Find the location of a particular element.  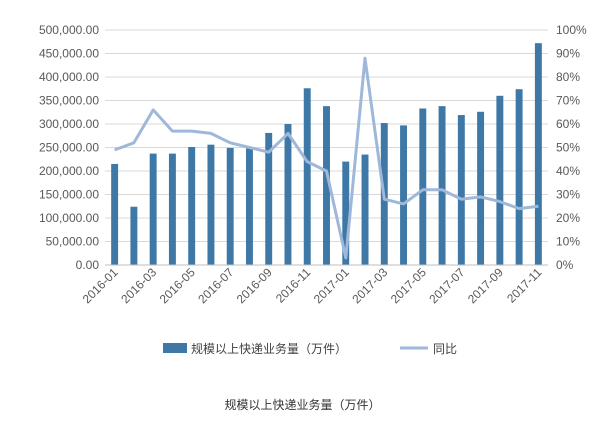

right-y-axis: 0% 10% 20% 30% 40% 50% 60% 70% 80% 90% 100% is located at coordinates (571, 147).